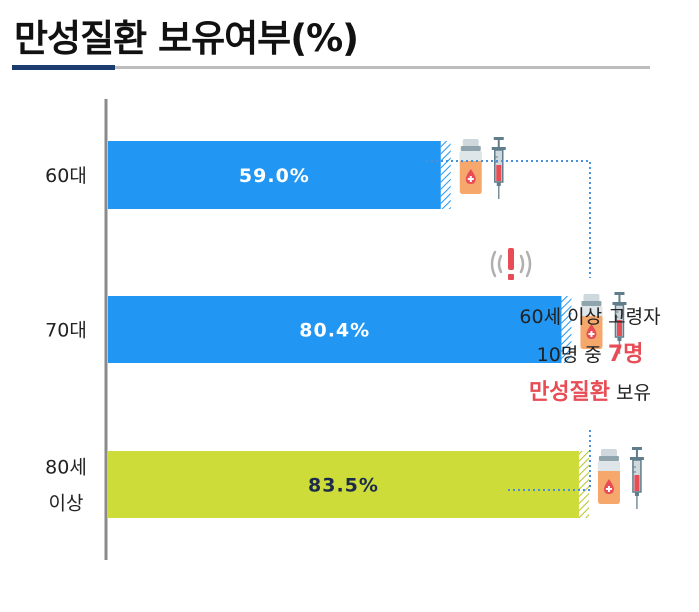 This screenshot has width=699, height=612. Describe the element at coordinates (569, 392) in the screenshot. I see `callout-highlight-disease: 만성질환` at that location.